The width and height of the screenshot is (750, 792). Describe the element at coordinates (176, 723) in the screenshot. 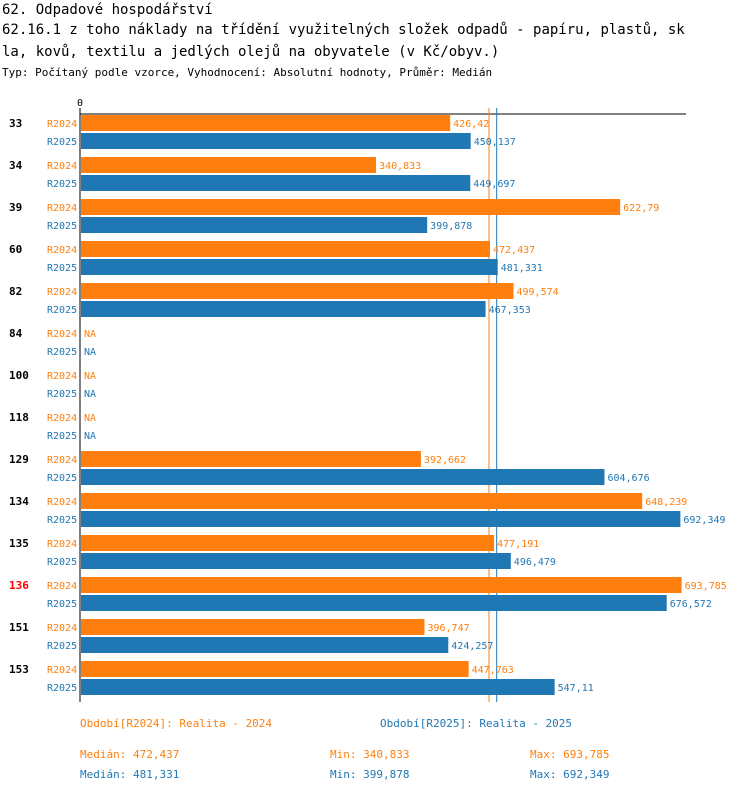

I see `legend-period-2024: Období[R2024]: Realita - 2024` at that location.